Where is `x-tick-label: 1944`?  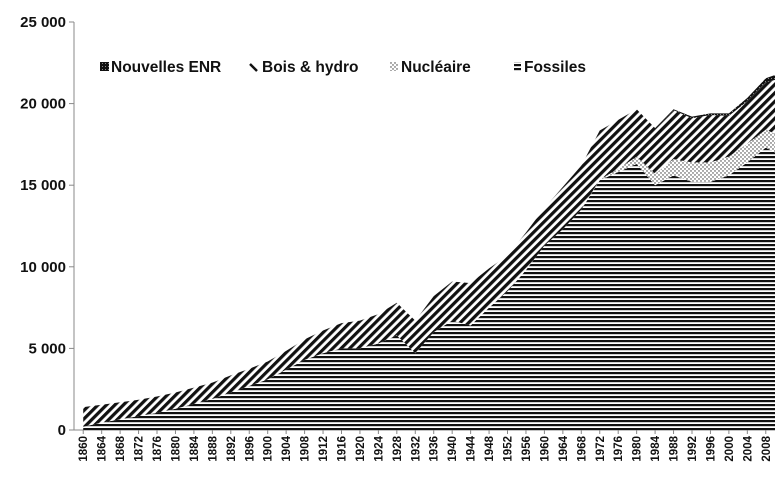
x-tick-label: 1944 is located at coordinates (472, 448).